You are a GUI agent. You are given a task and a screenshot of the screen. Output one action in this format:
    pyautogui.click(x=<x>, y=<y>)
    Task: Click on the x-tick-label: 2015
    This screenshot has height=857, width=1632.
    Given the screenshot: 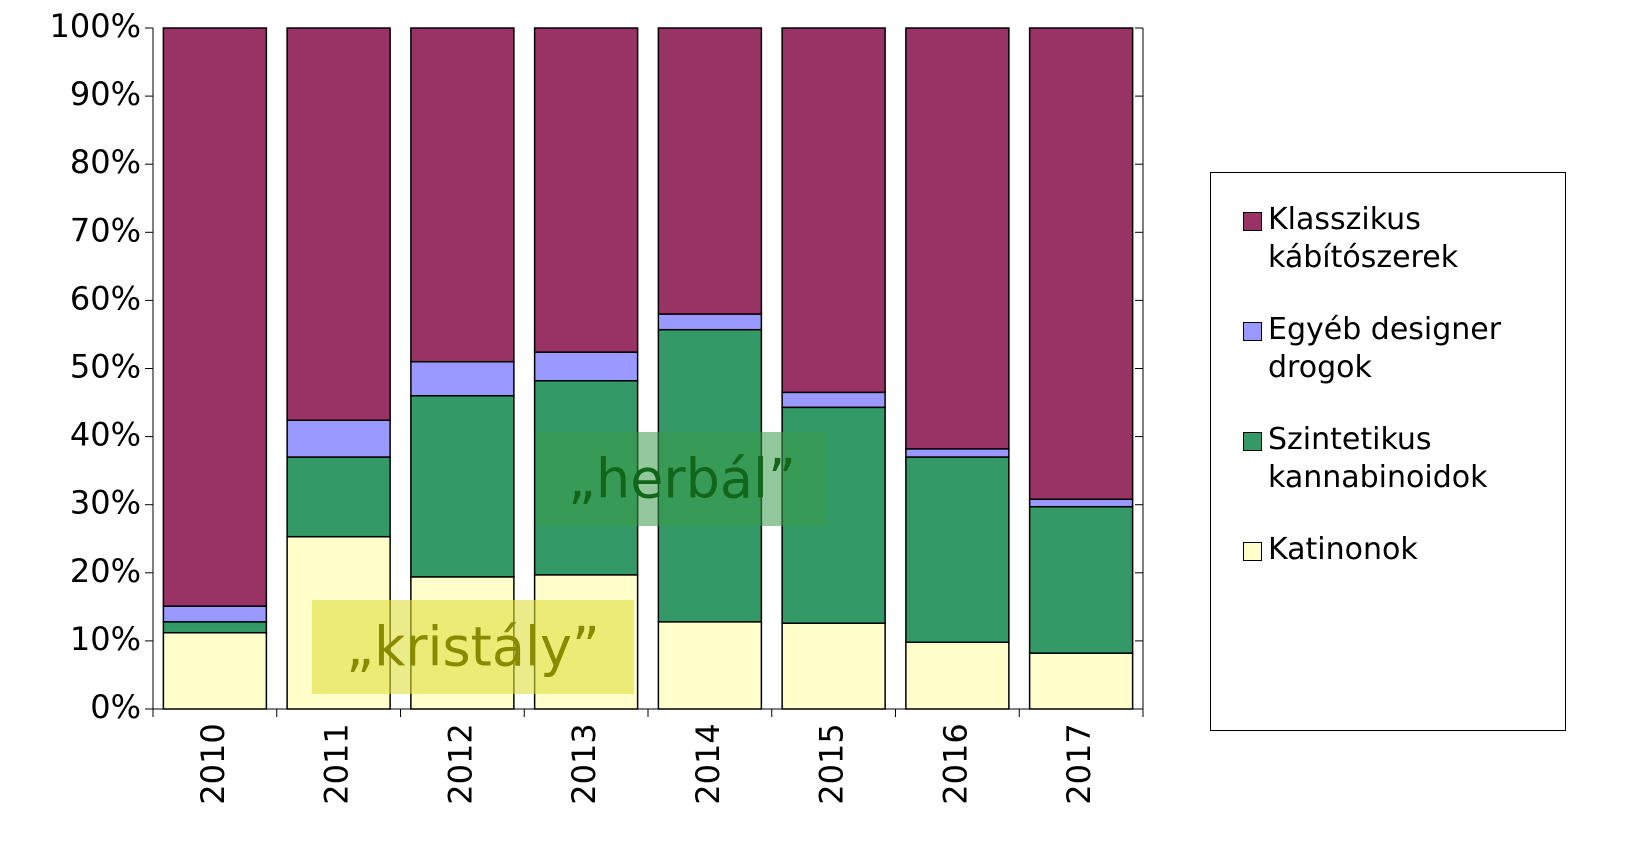 What is the action you would take?
    pyautogui.click(x=832, y=763)
    